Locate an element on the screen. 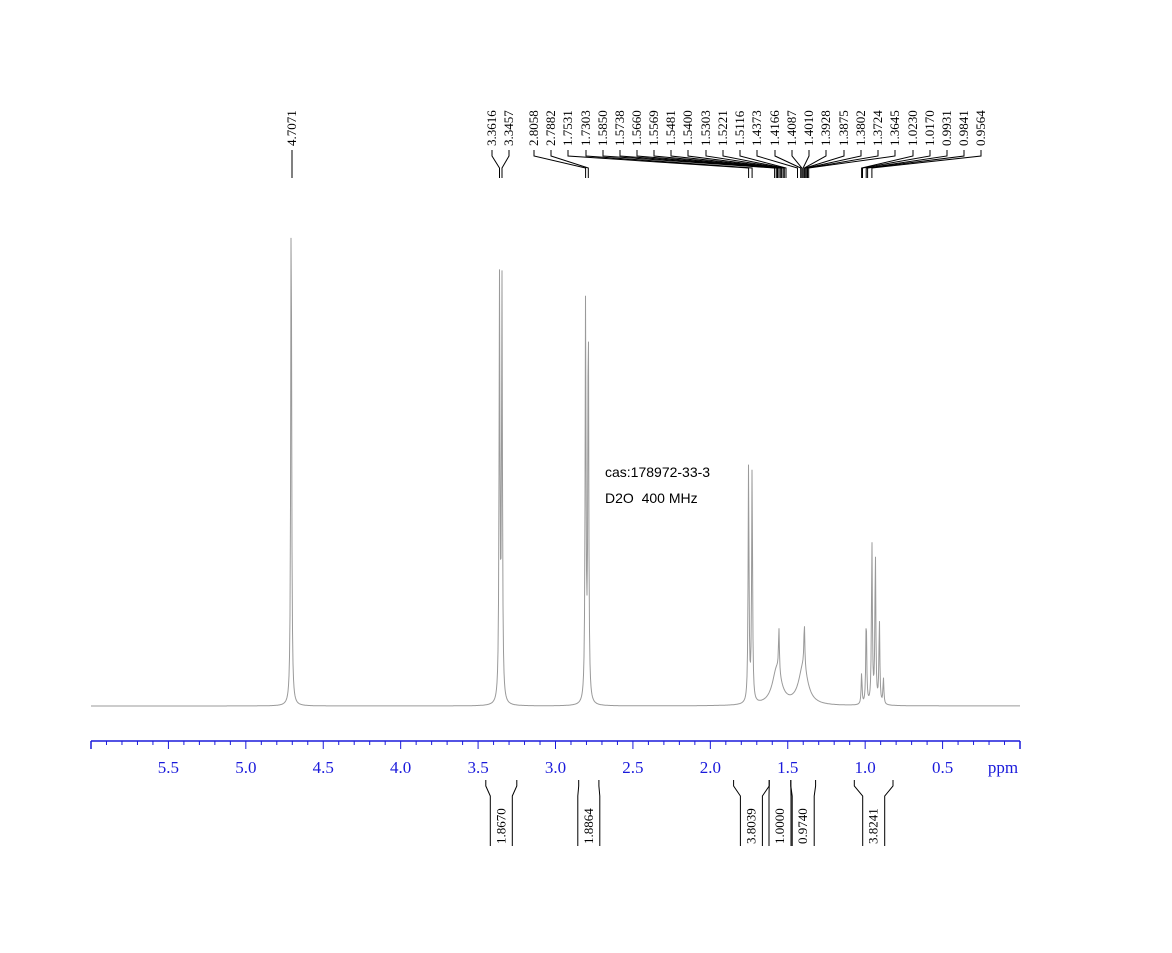  x-tick-label: 2.0 is located at coordinates (710, 767).